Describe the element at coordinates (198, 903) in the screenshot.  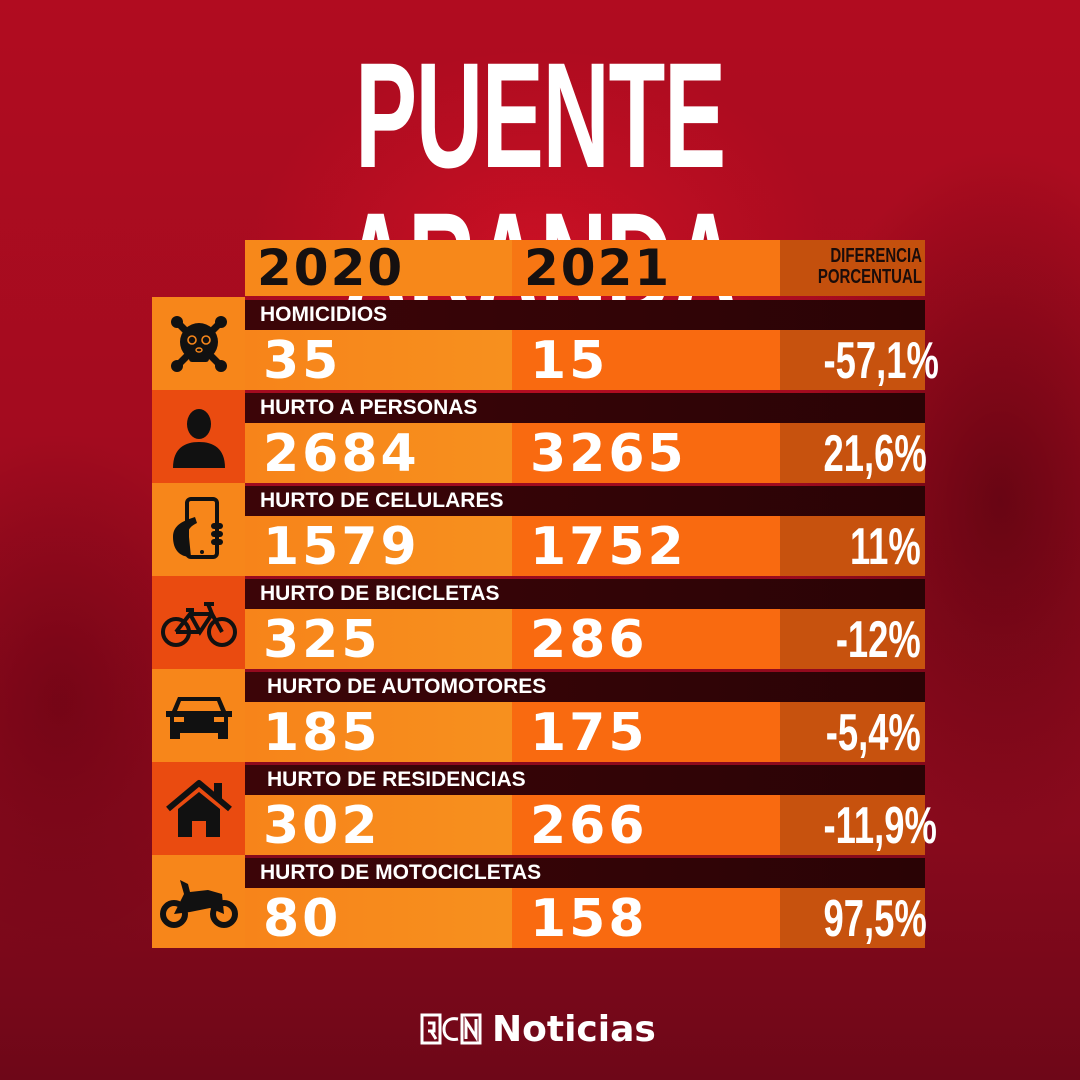
I see `motorcycle-icon` at that location.